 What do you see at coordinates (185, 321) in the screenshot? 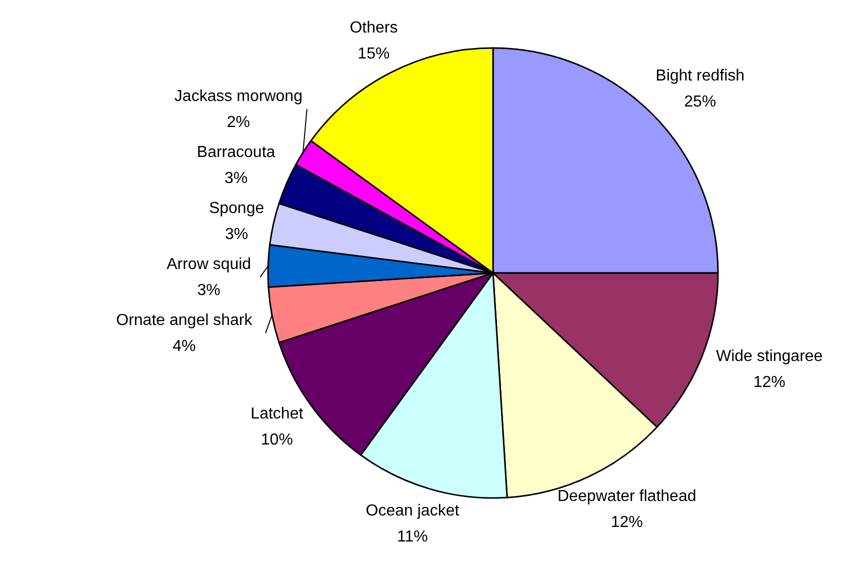
I see `slice-label: Ornate angel shark` at bounding box center [185, 321].